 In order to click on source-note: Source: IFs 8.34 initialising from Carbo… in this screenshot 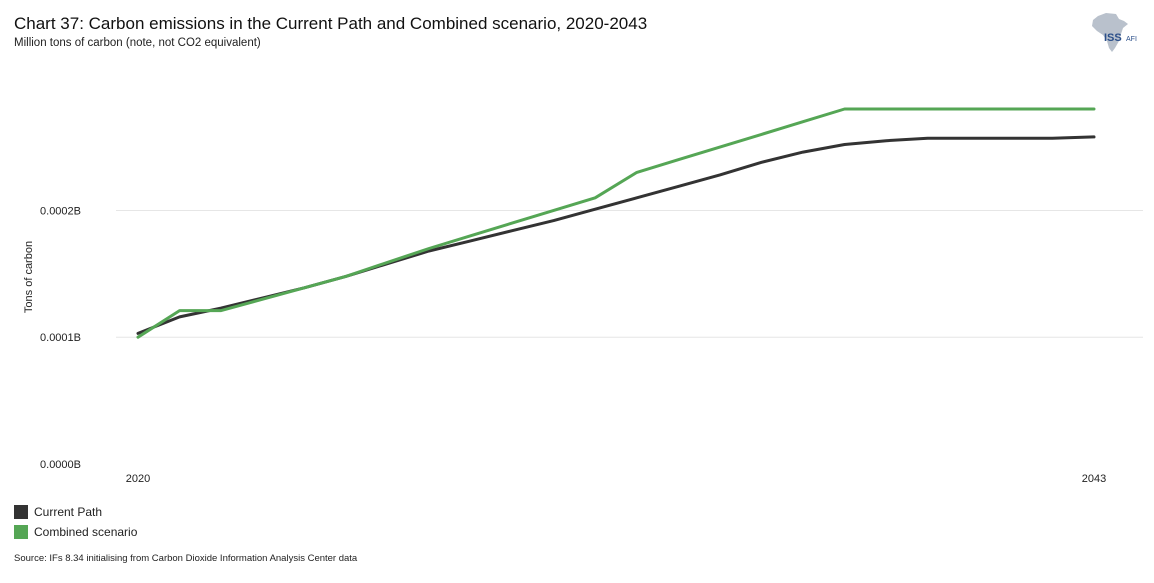, I will do `click(186, 558)`.